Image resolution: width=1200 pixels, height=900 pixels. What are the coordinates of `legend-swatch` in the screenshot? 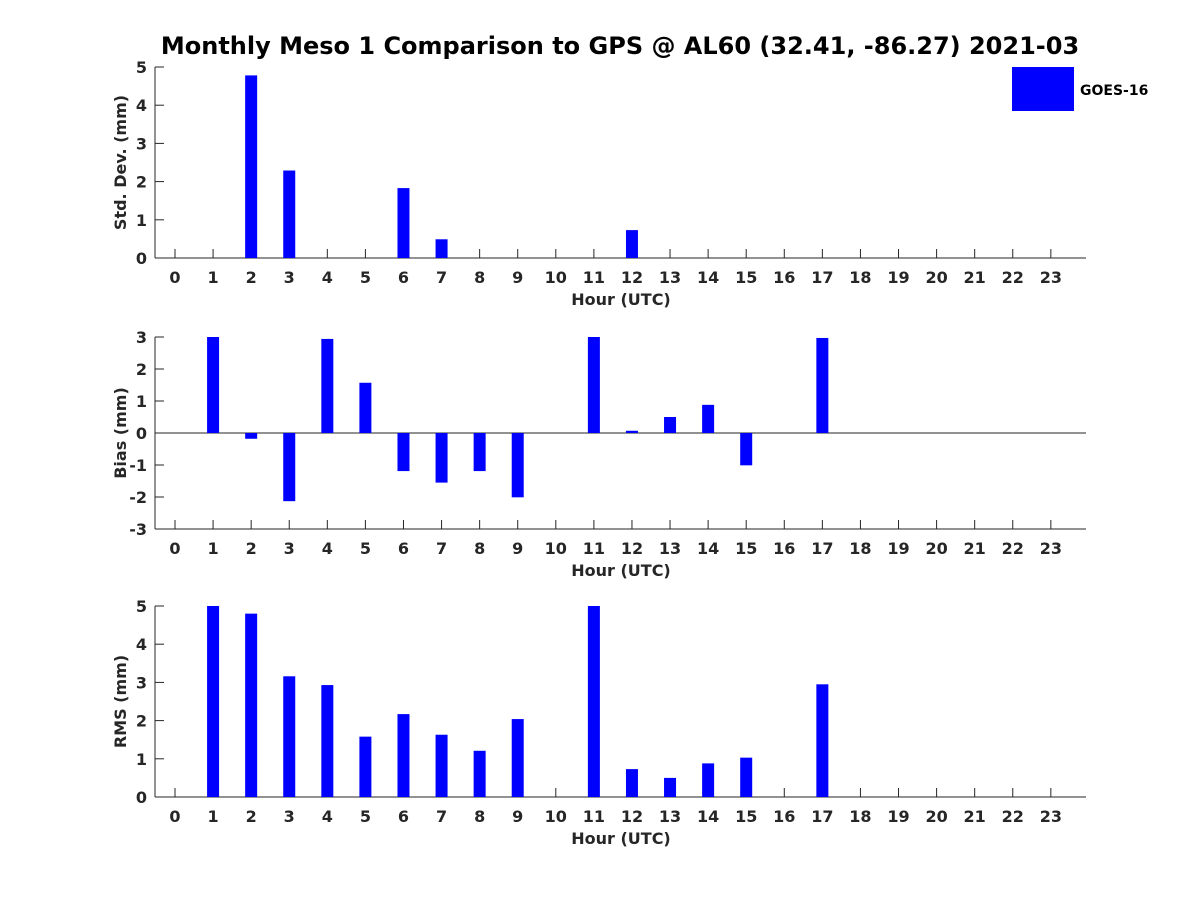 It's located at (1043, 89).